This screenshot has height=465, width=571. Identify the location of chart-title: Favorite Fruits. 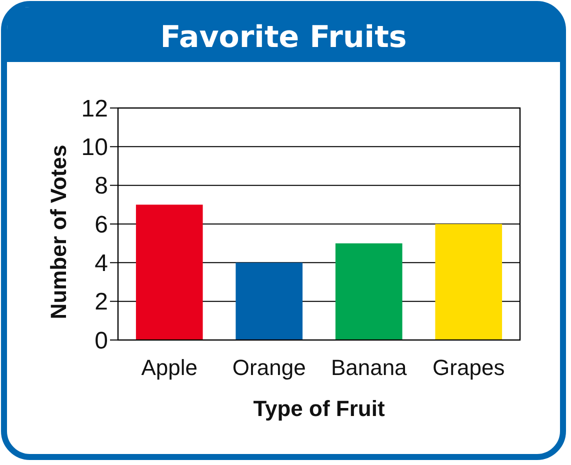
(283, 37).